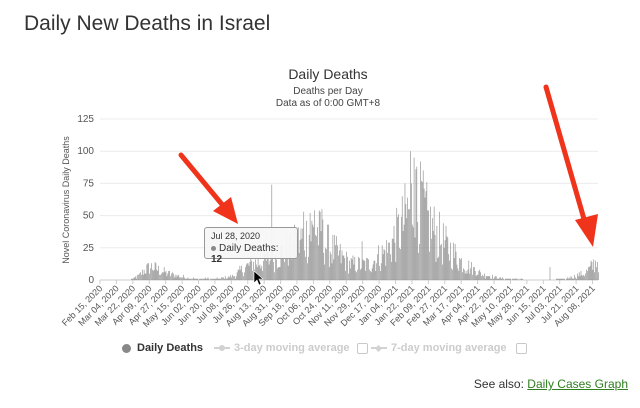 Image resolution: width=640 pixels, height=408 pixels. I want to click on legend-item-3day-average: 3-day moving average, so click(282, 348).